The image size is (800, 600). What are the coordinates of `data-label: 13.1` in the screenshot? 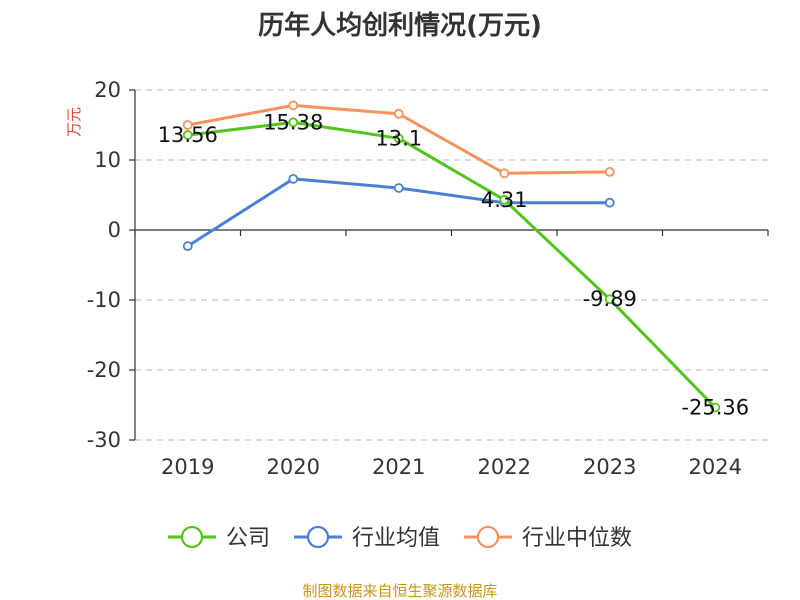 It's located at (398, 138).